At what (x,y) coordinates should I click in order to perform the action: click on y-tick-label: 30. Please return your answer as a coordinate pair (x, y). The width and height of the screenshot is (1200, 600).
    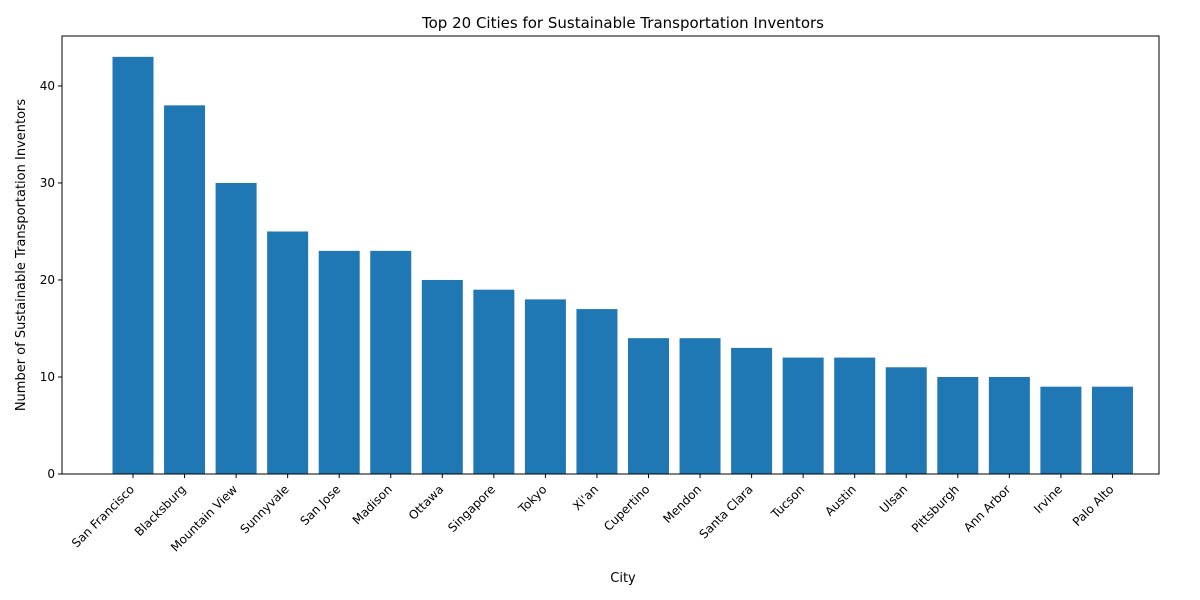
    Looking at the image, I should click on (47, 183).